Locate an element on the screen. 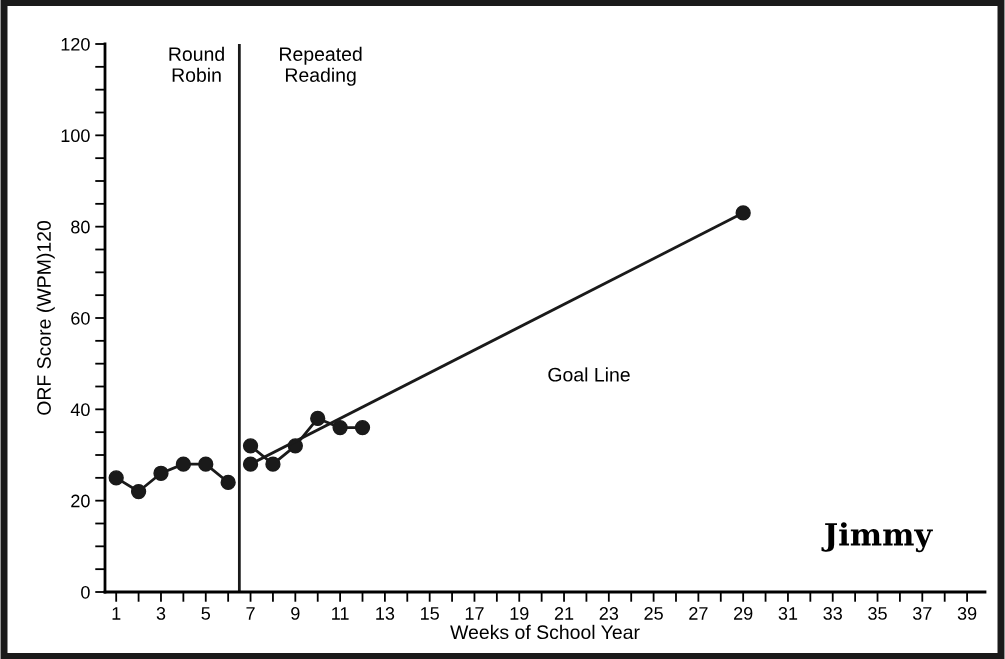  x-tick-label: 9 is located at coordinates (295, 613).